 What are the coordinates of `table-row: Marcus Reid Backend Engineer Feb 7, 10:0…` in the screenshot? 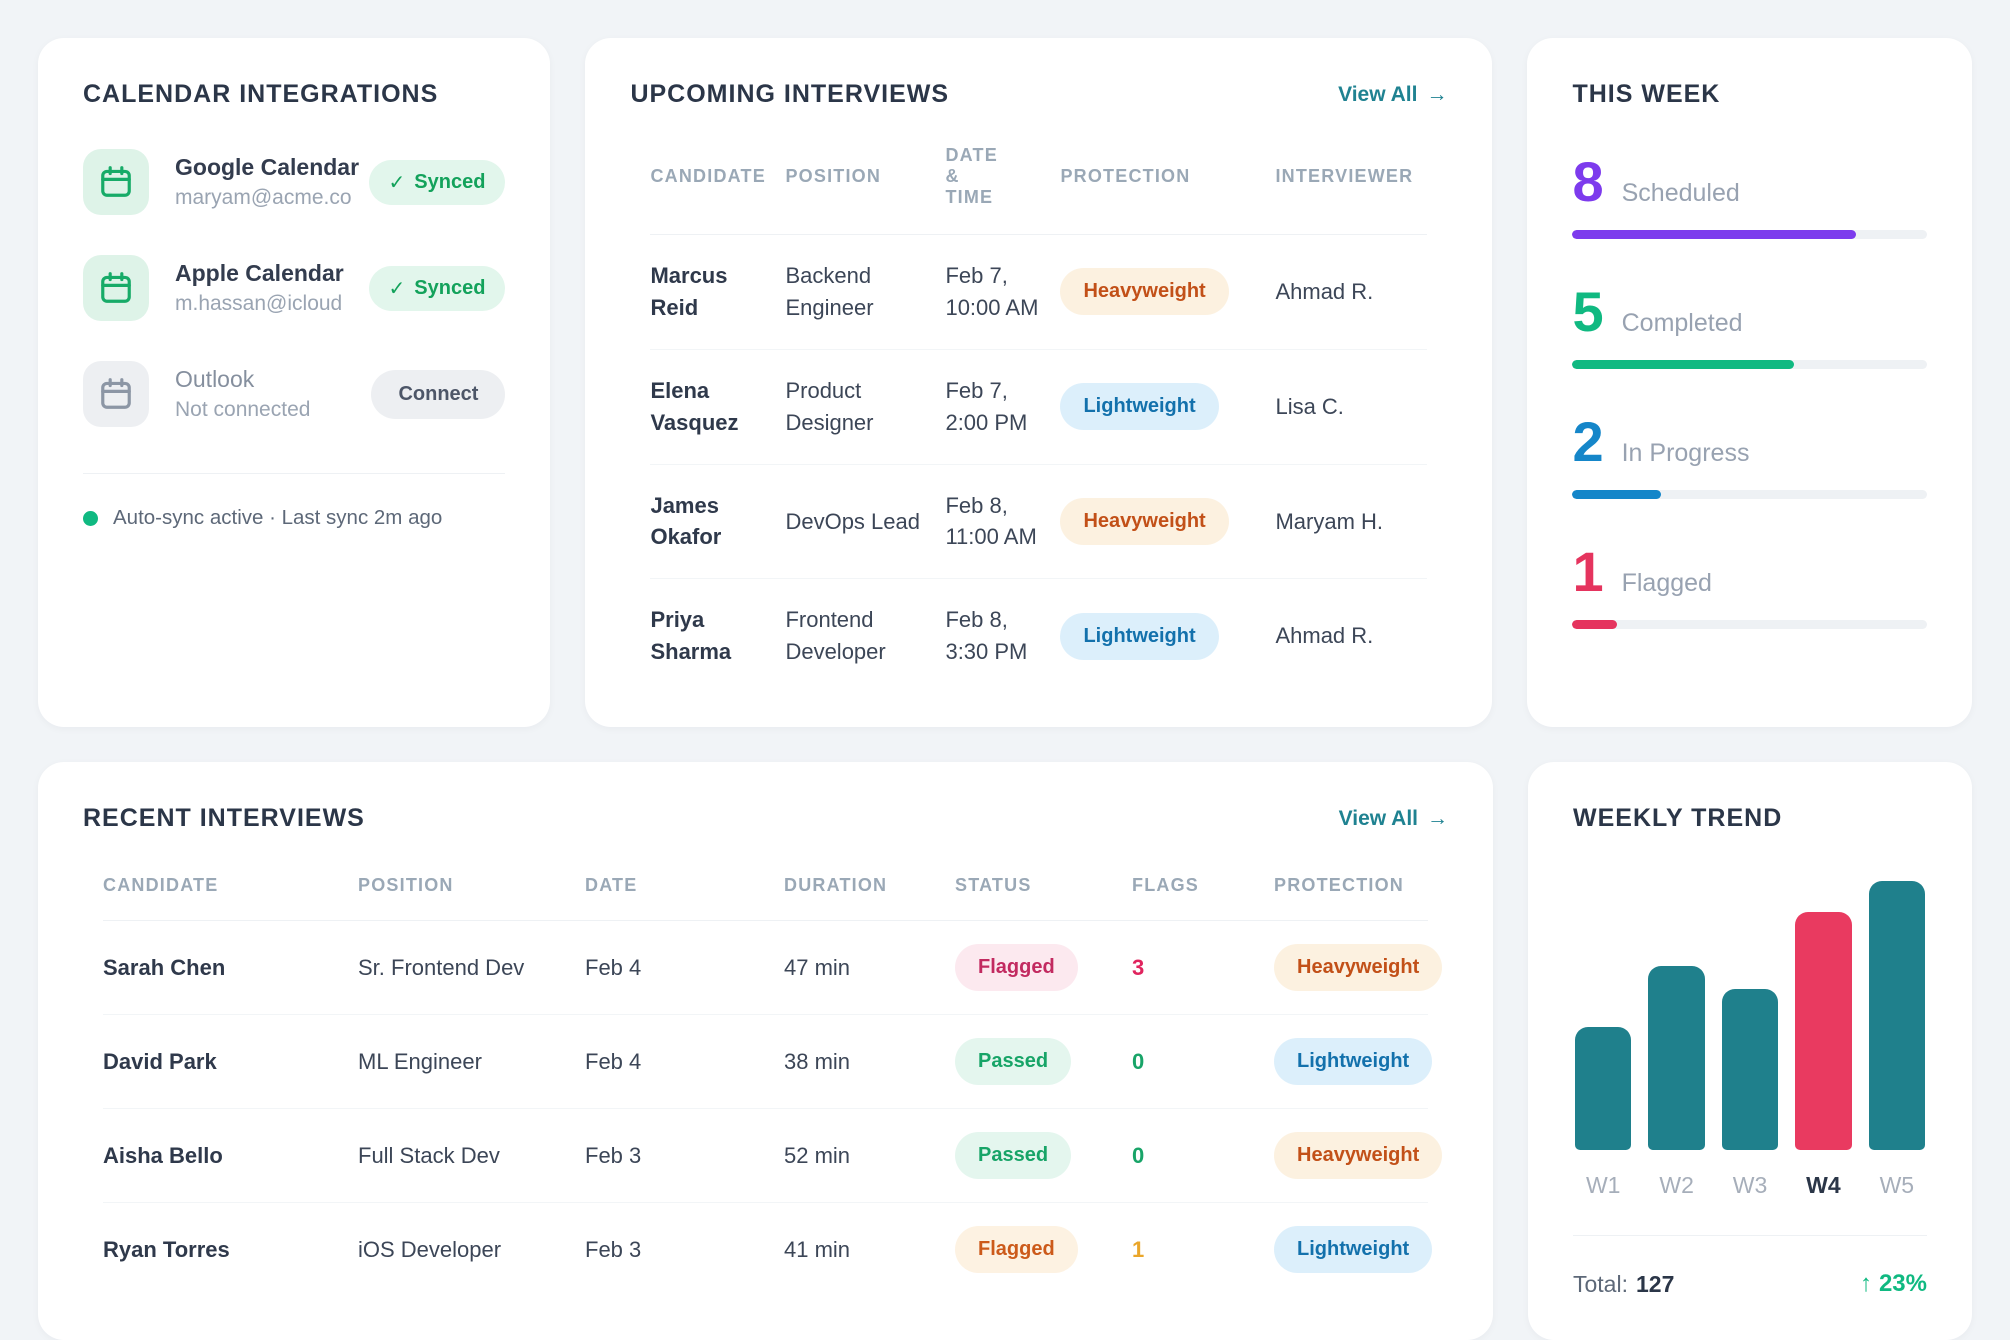 It's located at (1039, 292).